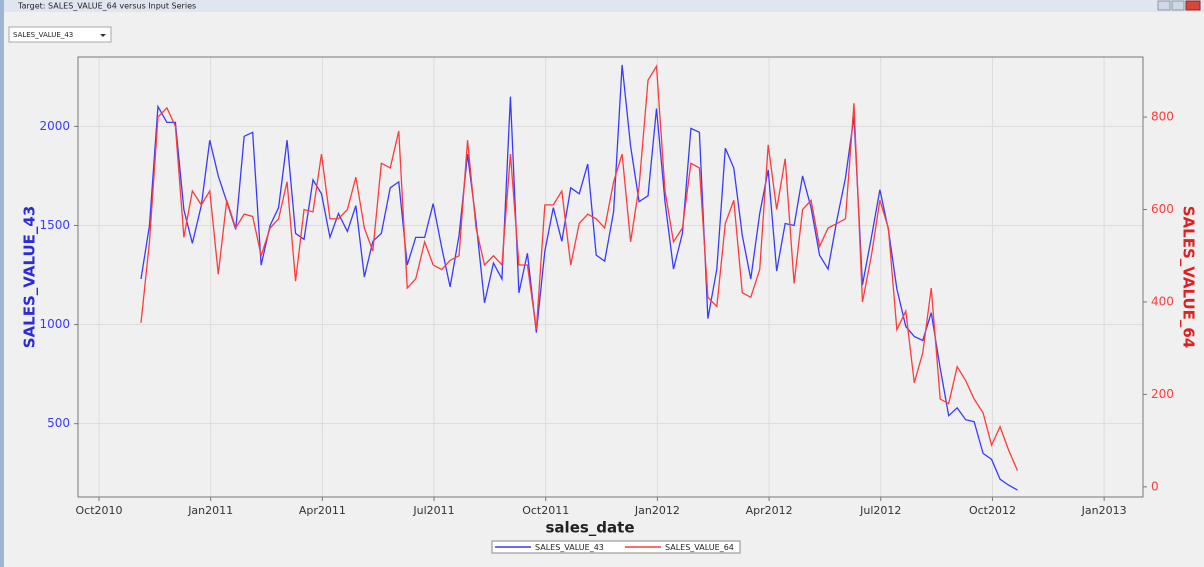 The image size is (1204, 567). Describe the element at coordinates (657, 510) in the screenshot. I see `x-tick-label: Jan2012` at that location.